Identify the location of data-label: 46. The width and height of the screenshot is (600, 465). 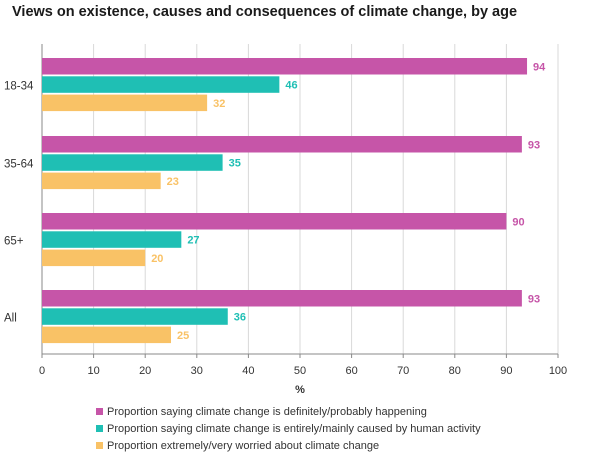
(291, 86).